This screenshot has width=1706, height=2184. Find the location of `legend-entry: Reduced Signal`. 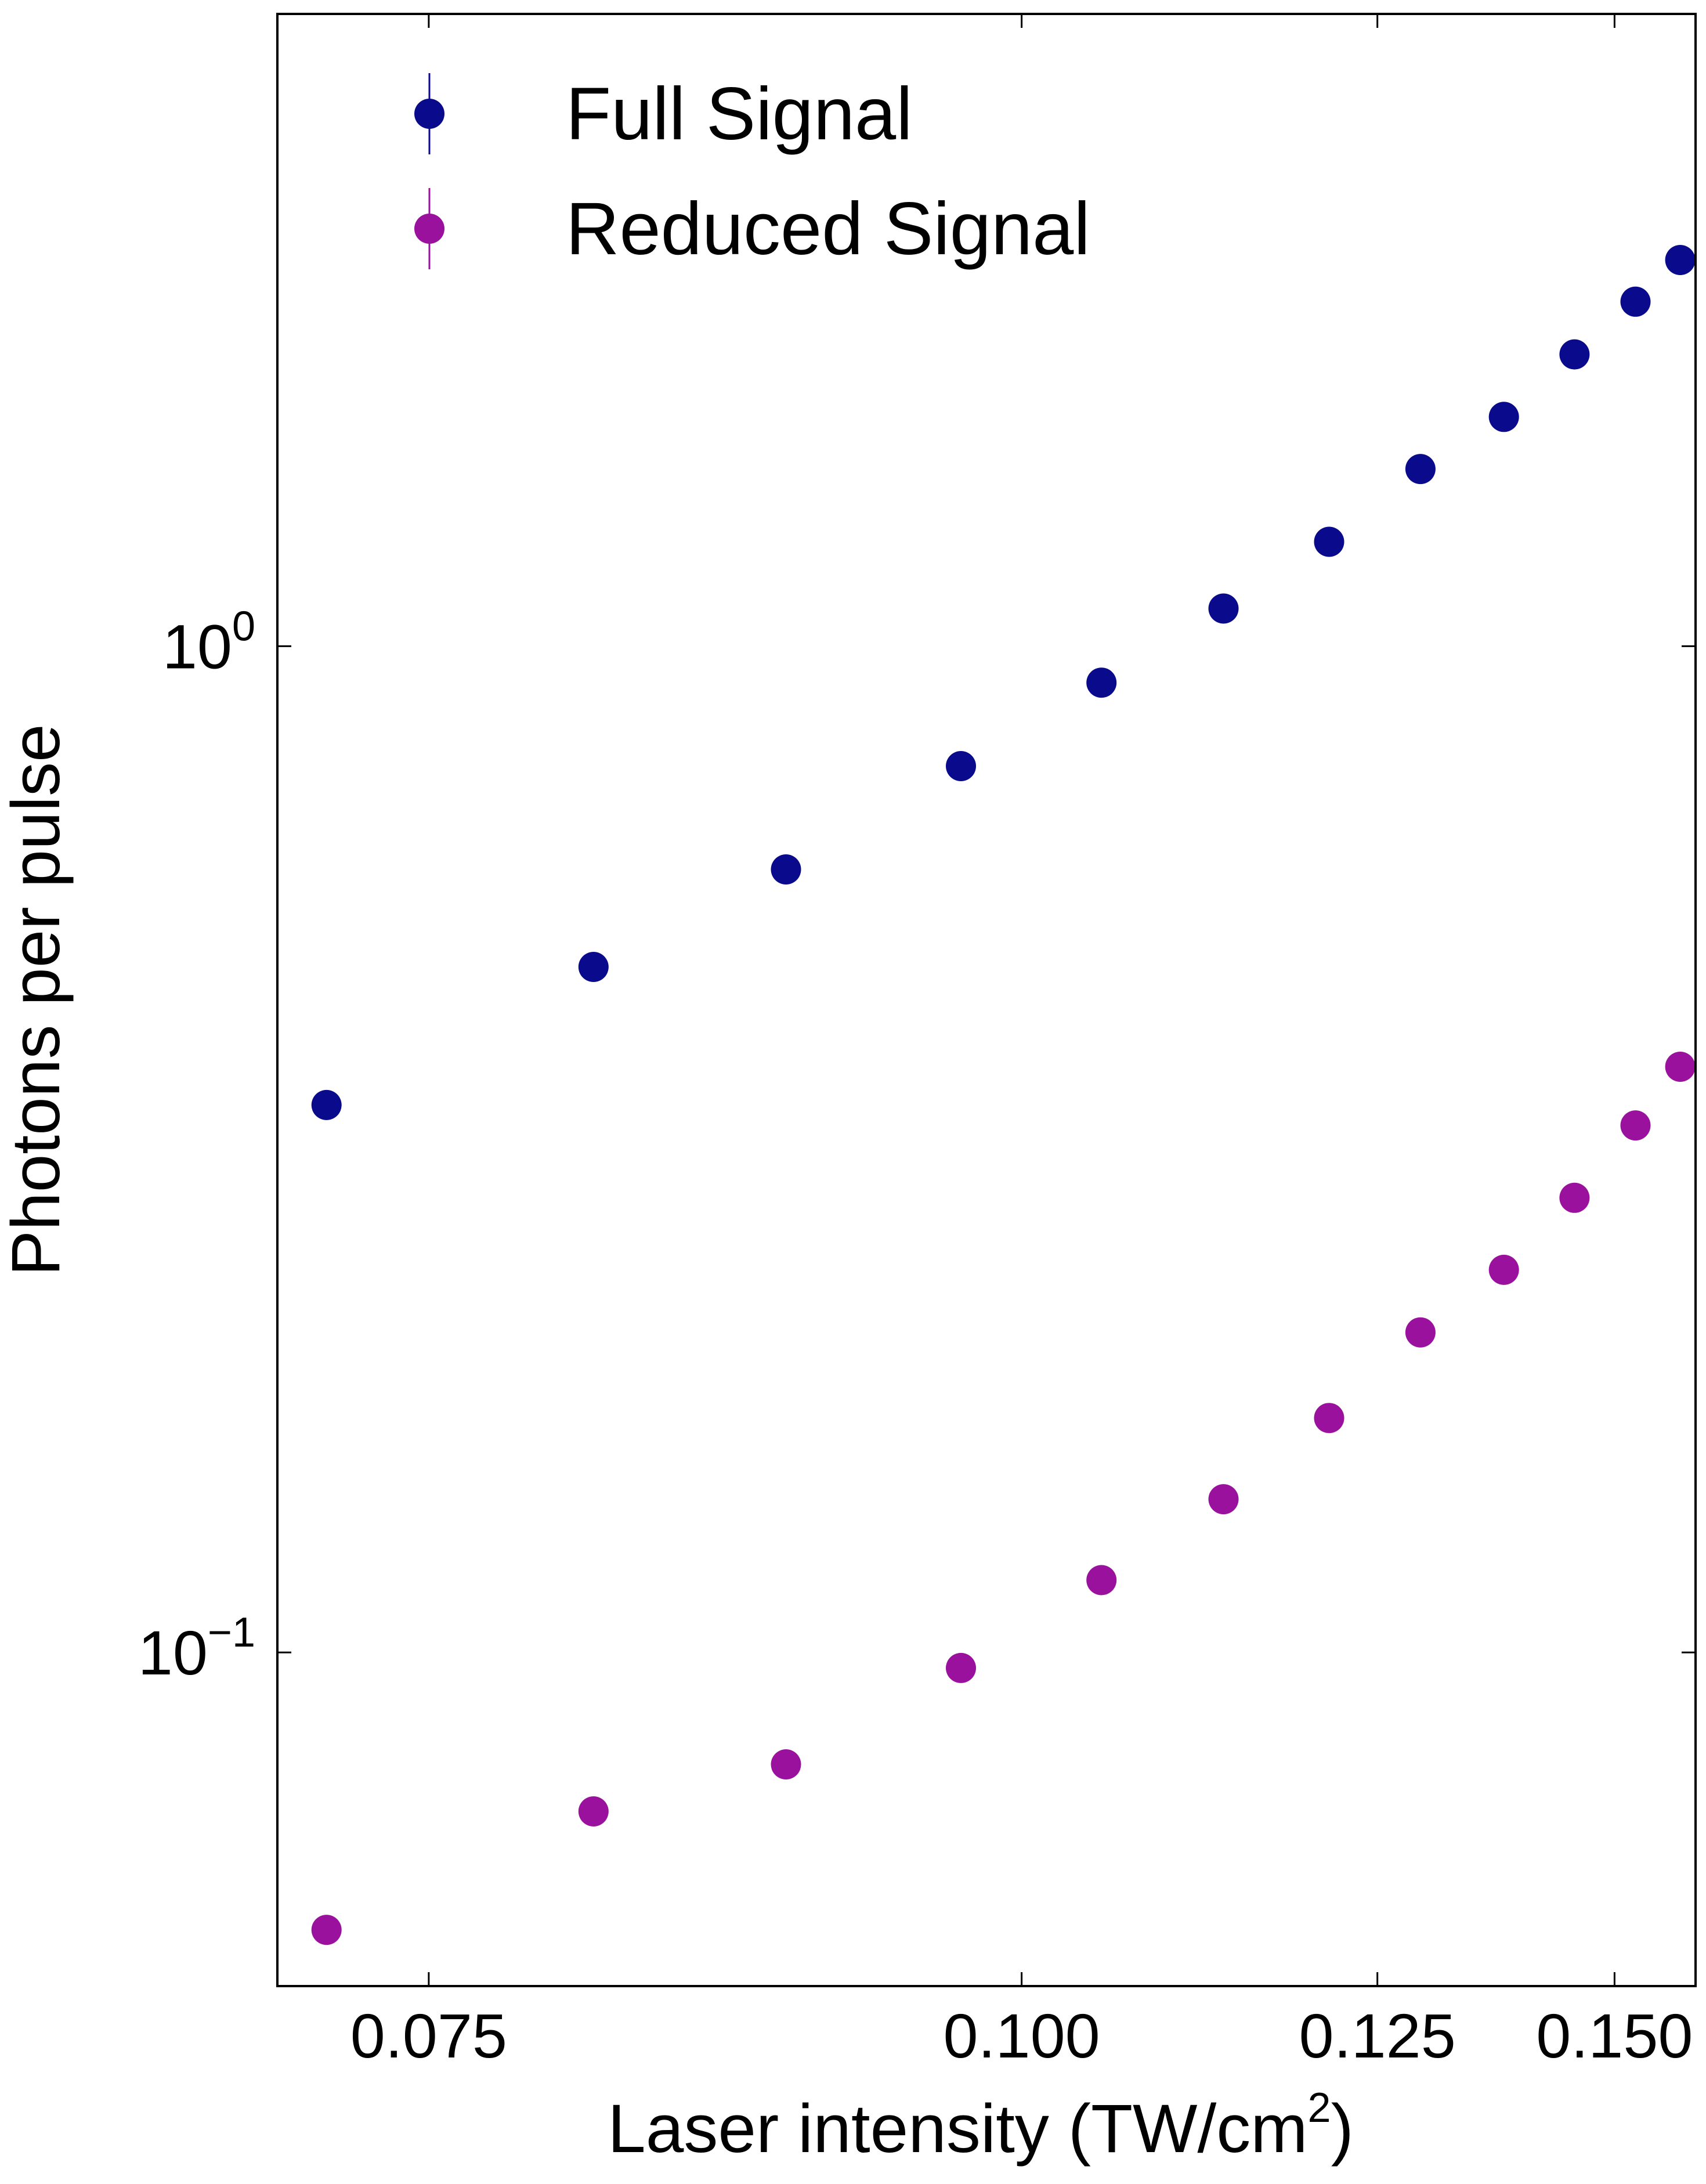

legend-entry: Reduced Signal is located at coordinates (752, 229).